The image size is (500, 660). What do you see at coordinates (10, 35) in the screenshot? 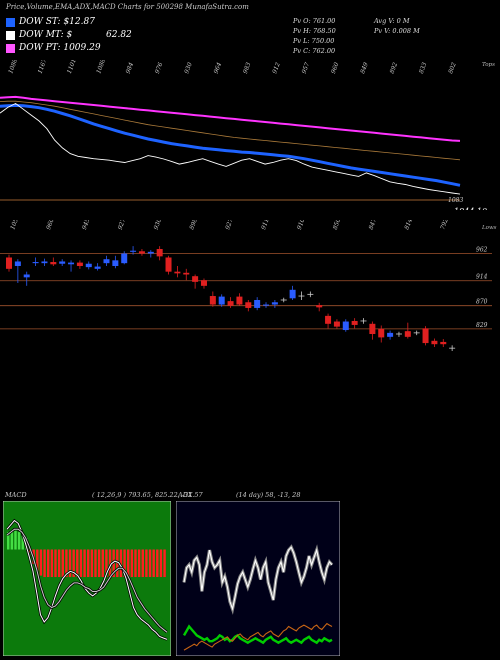
I see `legend-swatch-white` at bounding box center [10, 35].